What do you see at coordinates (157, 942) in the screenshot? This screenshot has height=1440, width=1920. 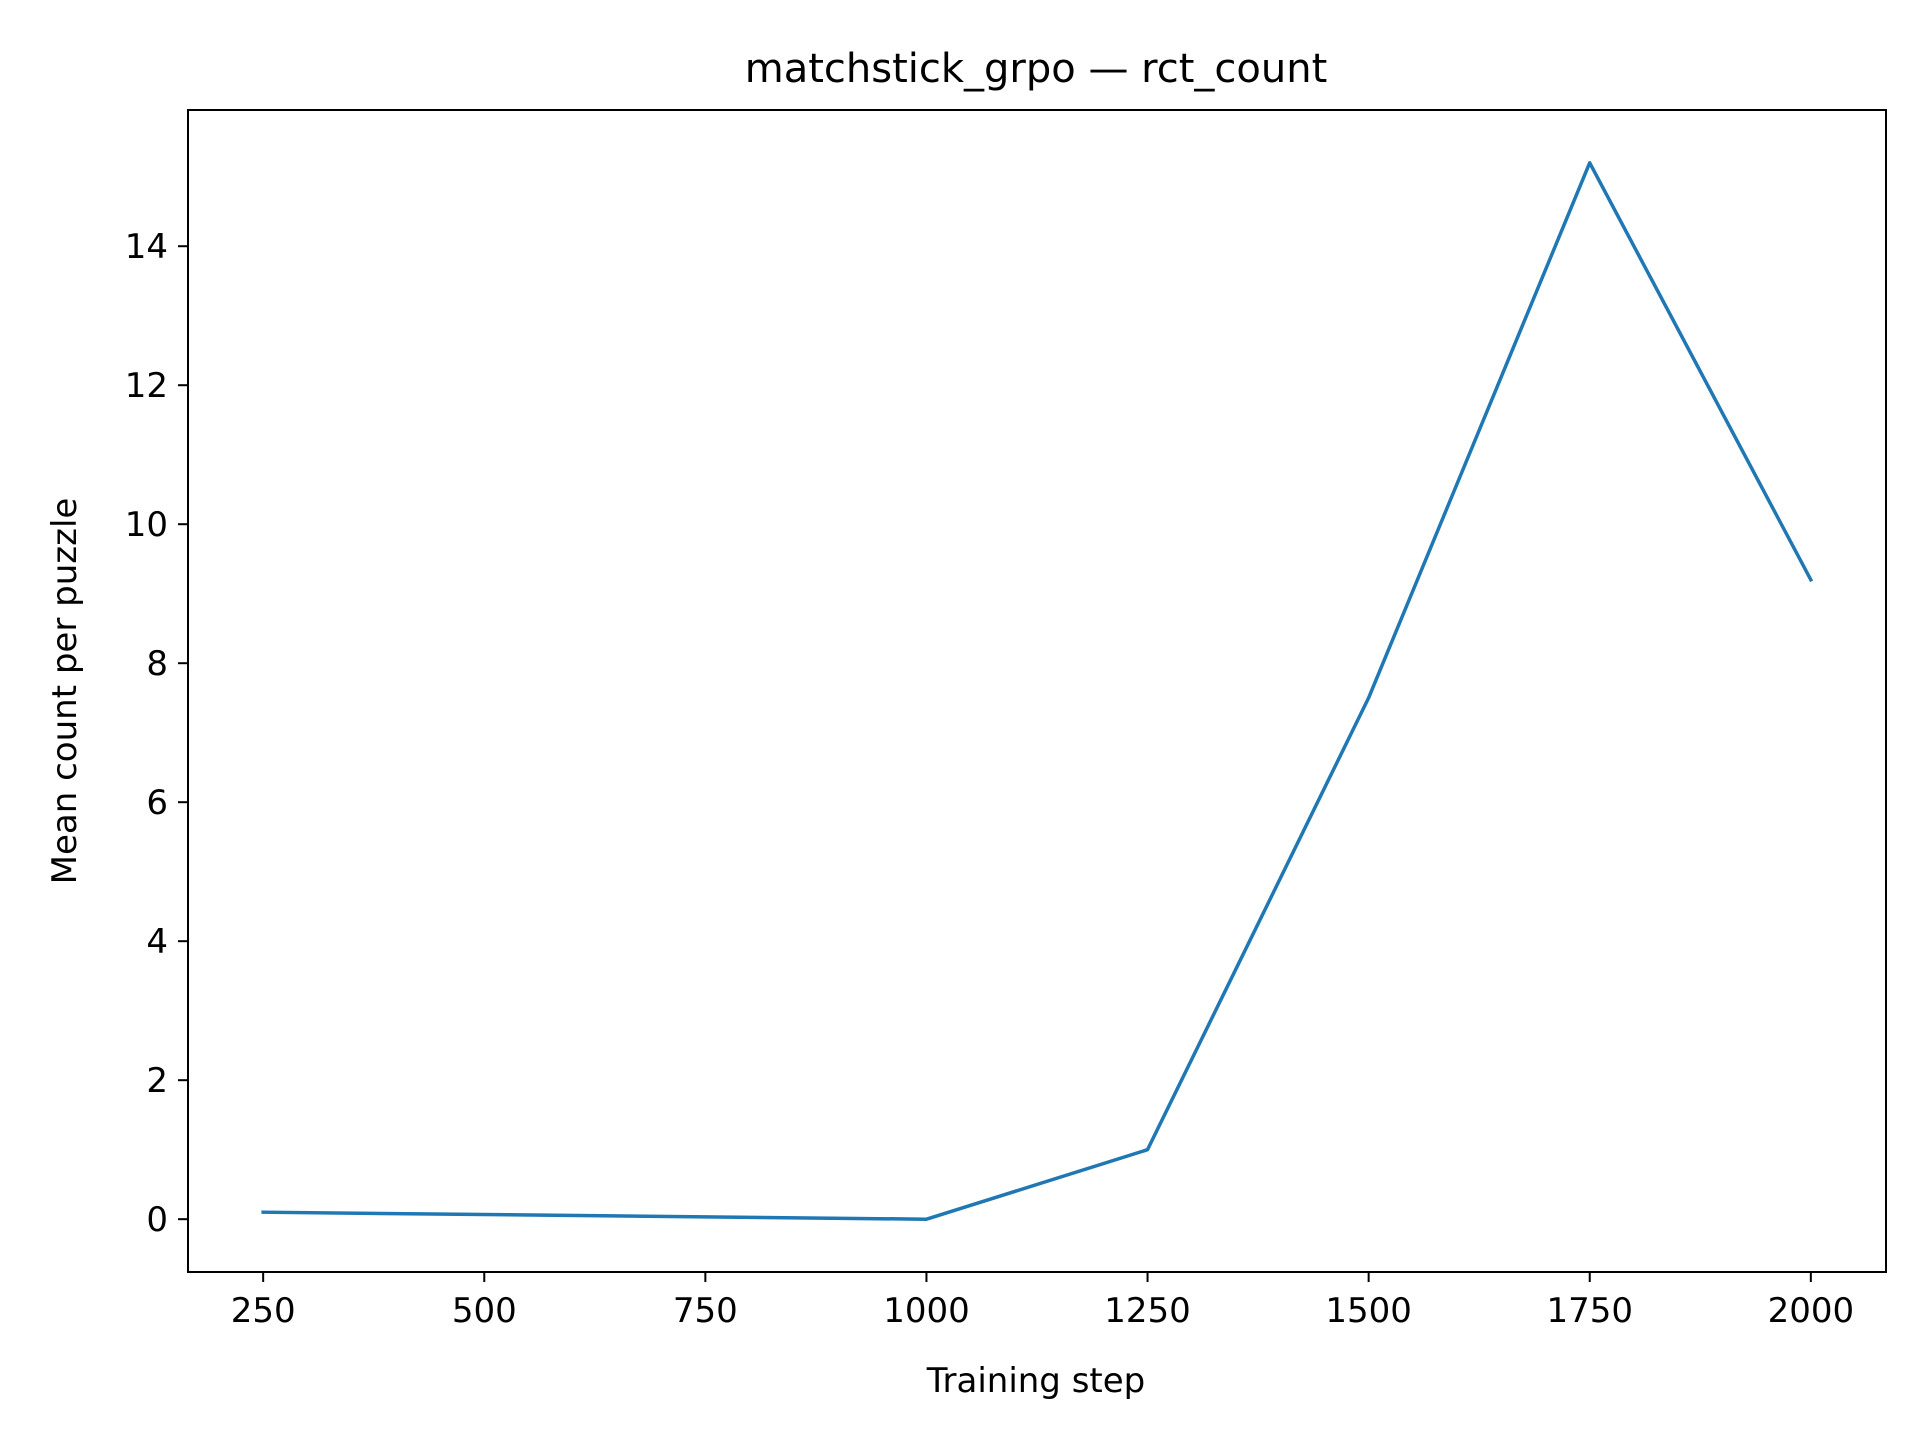 I see `y-tick-label: 4` at bounding box center [157, 942].